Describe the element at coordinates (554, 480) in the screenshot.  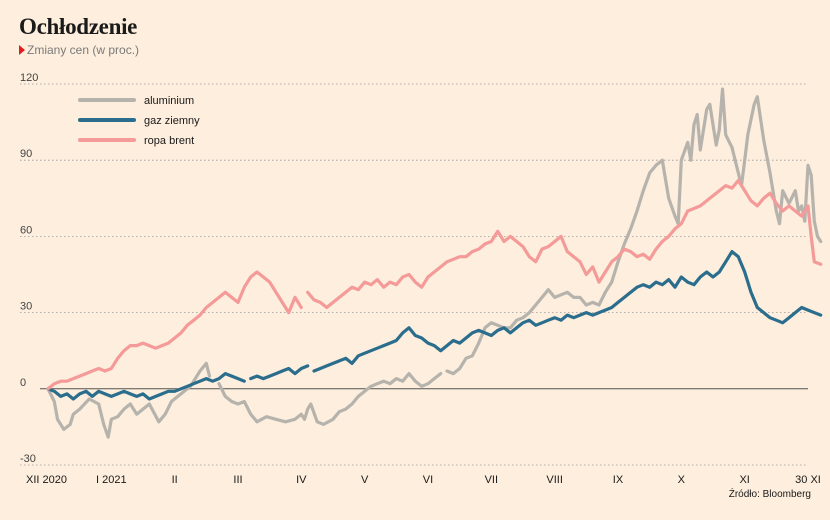
I see `x-tick-label: VIII` at that location.